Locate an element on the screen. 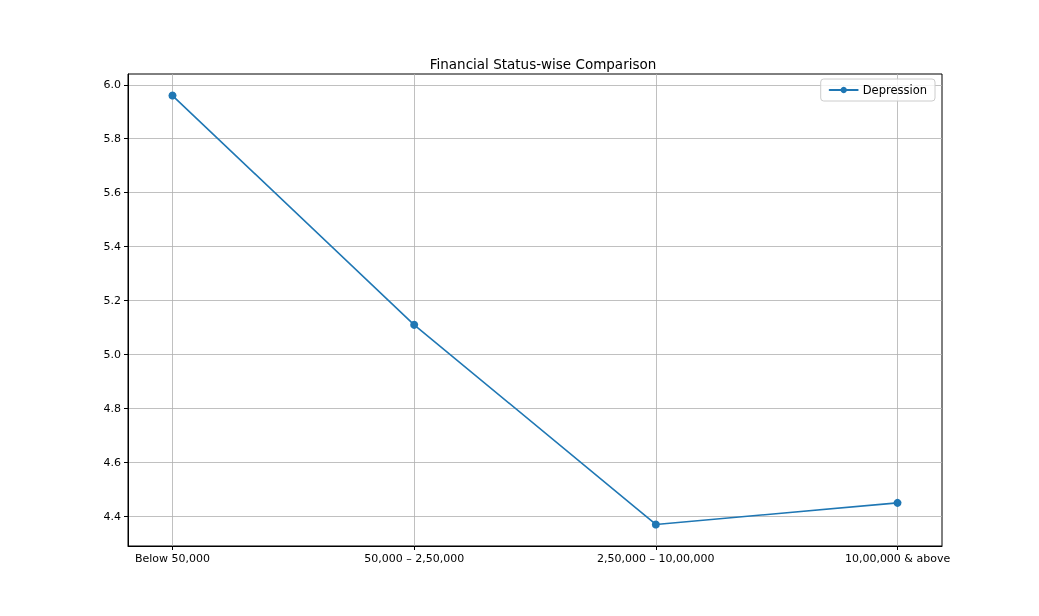  y-tick-label: 5.6 is located at coordinates (112, 193).